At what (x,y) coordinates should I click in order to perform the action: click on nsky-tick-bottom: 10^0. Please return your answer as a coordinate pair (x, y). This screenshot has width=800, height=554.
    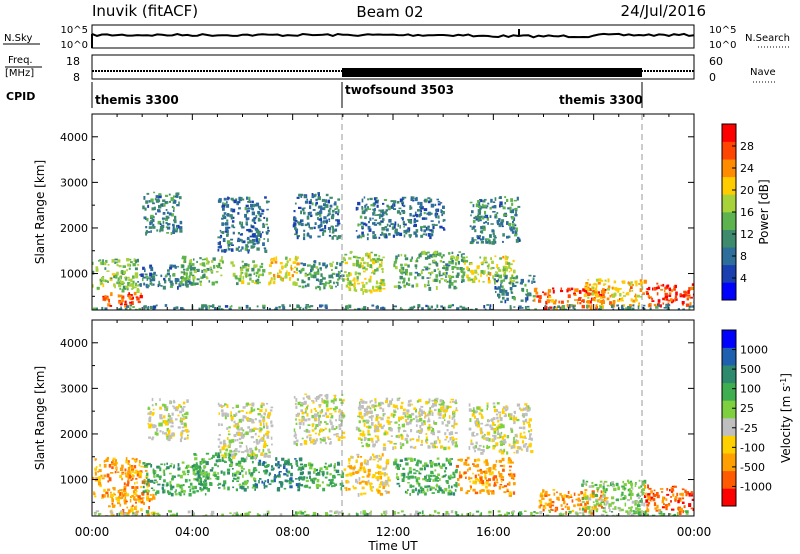
    Looking at the image, I should click on (74, 45).